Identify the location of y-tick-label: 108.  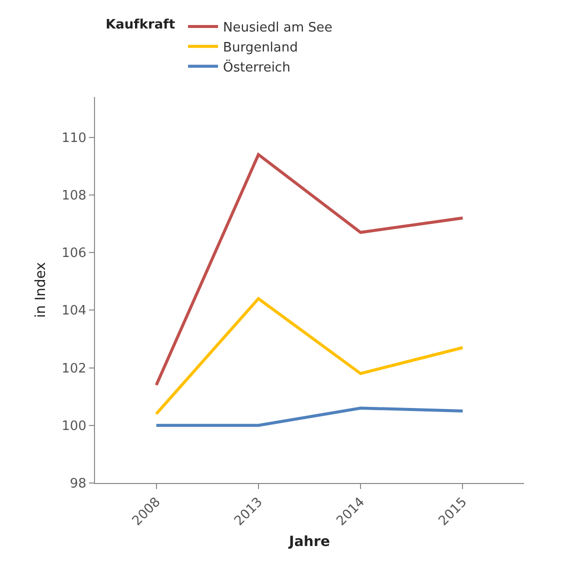
(74, 196).